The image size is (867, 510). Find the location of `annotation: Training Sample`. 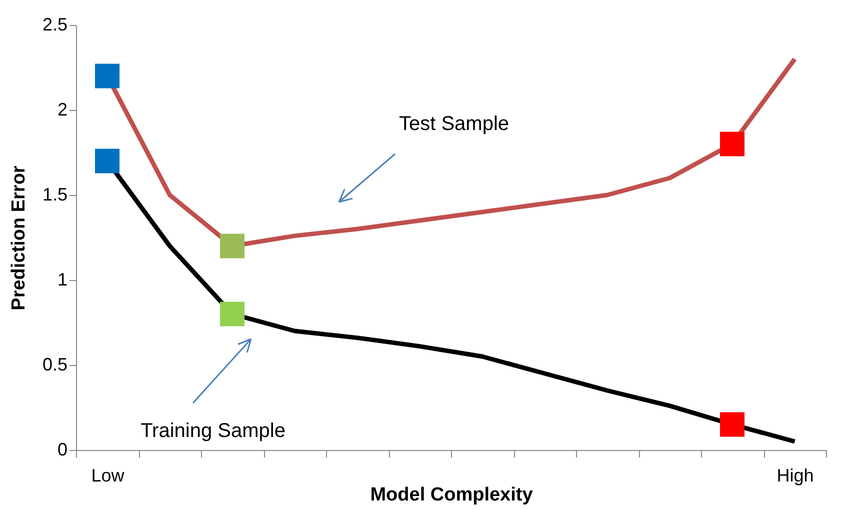

annotation: Training Sample is located at coordinates (213, 431).